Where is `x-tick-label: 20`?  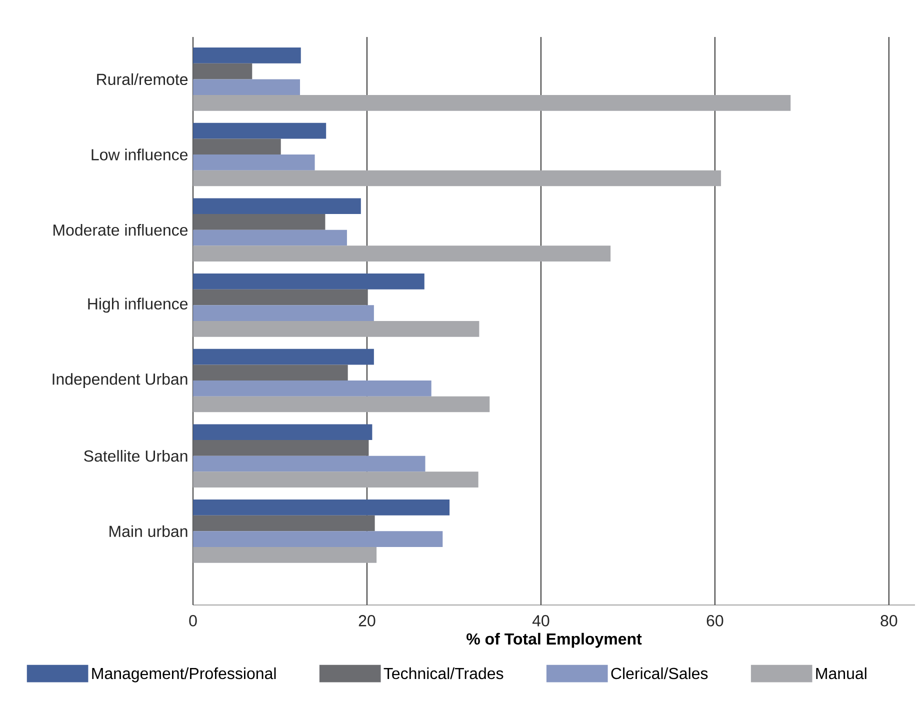 x-tick-label: 20 is located at coordinates (367, 620).